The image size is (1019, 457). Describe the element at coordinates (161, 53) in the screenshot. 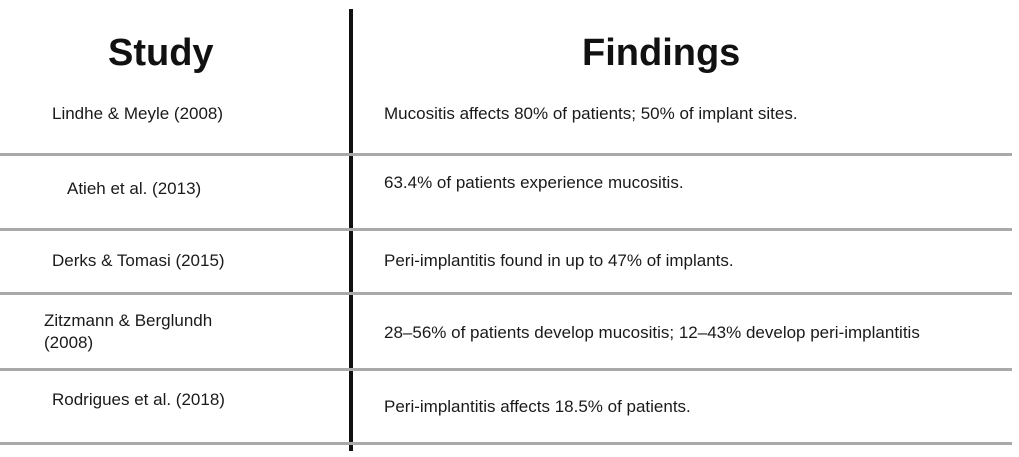

I see `header-study: Study` at that location.